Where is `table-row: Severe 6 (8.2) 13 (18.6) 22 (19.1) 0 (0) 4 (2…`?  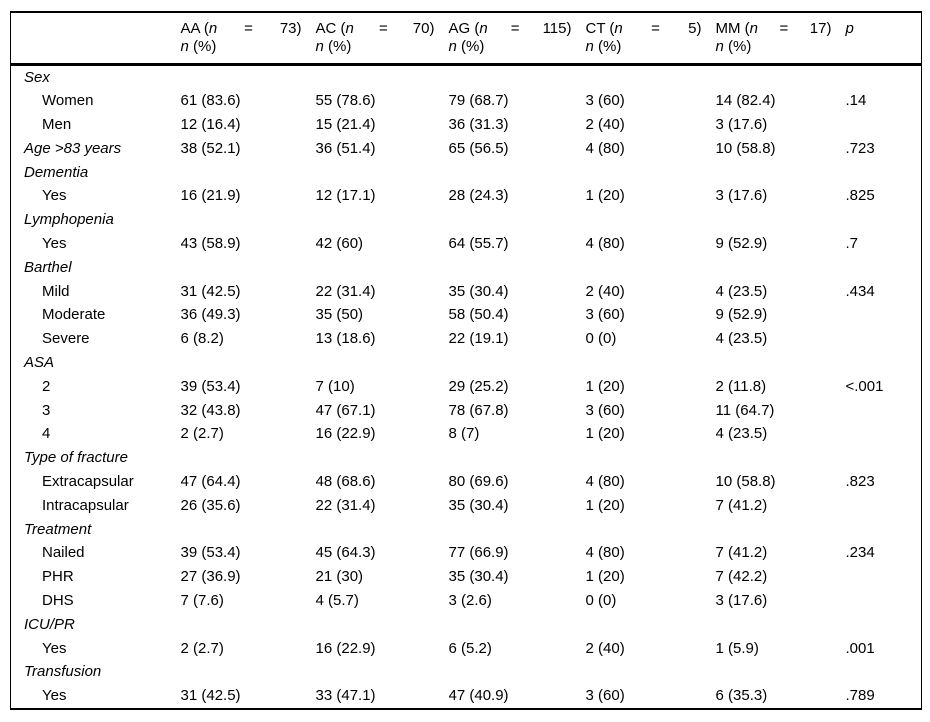
table-row: Severe 6 (8.2) 13 (18.6) 22 (19.1) 0 (0) 4 (2… is located at coordinates (466, 339).